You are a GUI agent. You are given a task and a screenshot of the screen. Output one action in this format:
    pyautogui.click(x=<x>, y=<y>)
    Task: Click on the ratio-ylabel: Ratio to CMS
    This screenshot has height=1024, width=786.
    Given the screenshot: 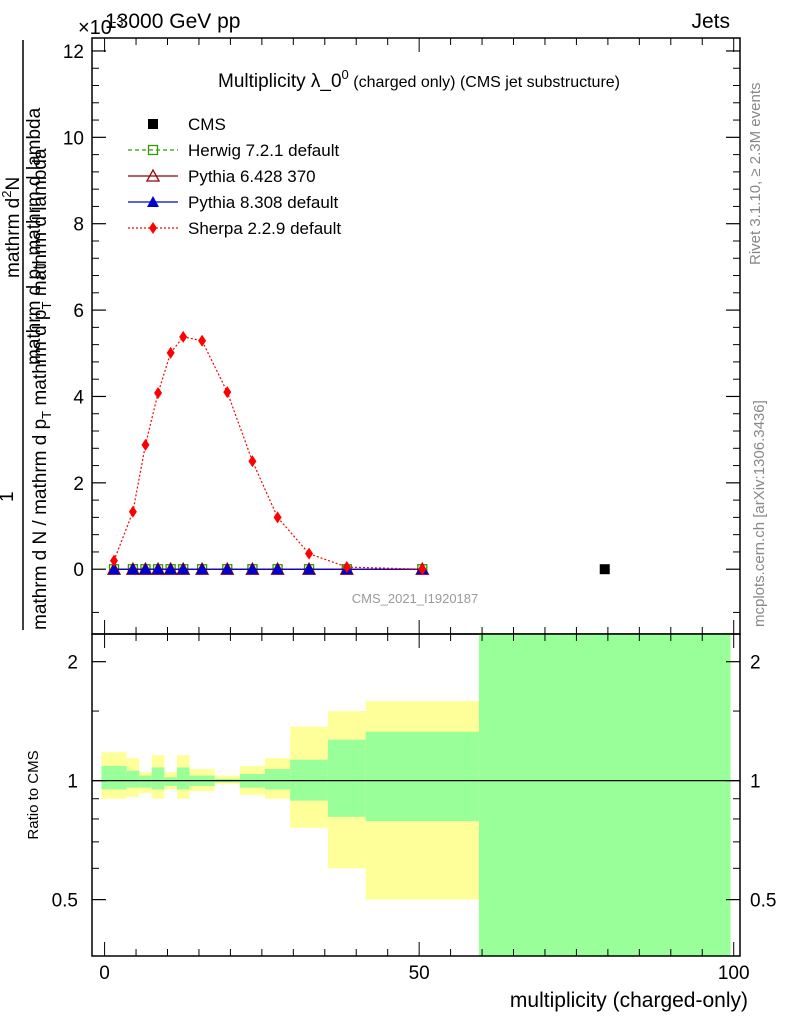 What is the action you would take?
    pyautogui.click(x=33, y=794)
    